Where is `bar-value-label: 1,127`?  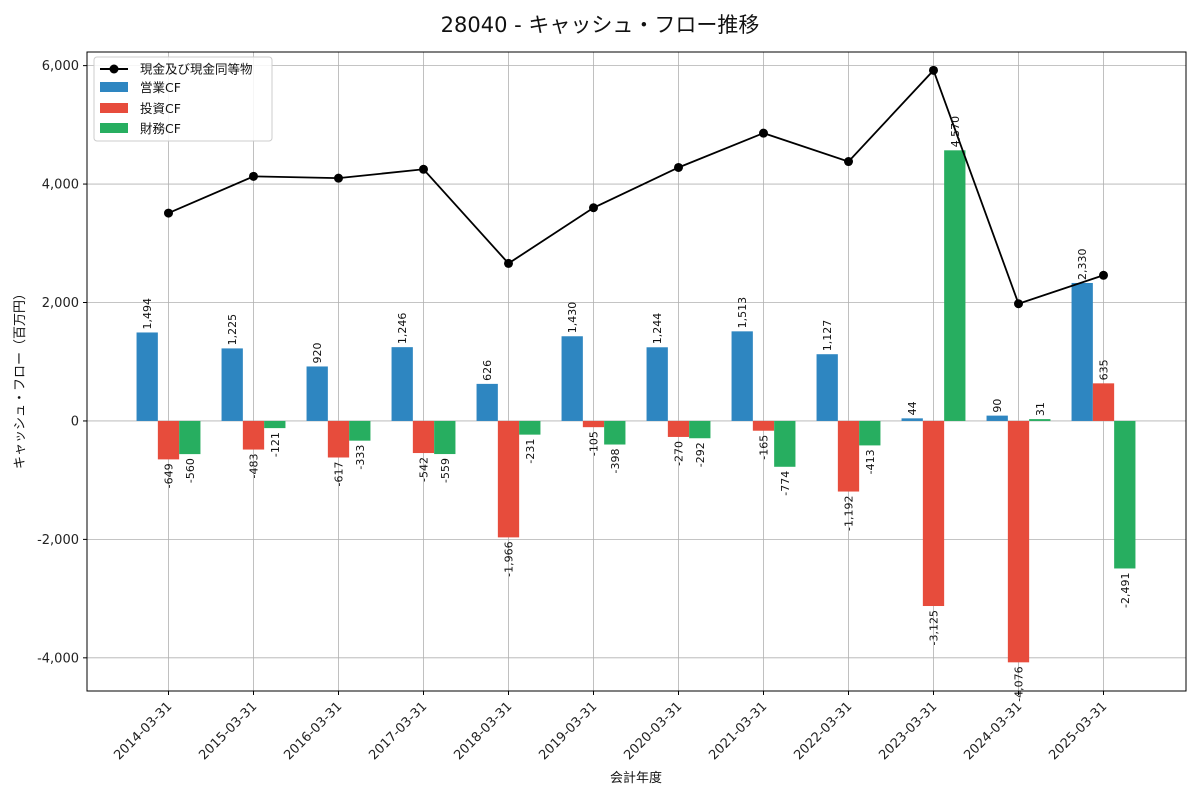 bar-value-label: 1,127 is located at coordinates (827, 336).